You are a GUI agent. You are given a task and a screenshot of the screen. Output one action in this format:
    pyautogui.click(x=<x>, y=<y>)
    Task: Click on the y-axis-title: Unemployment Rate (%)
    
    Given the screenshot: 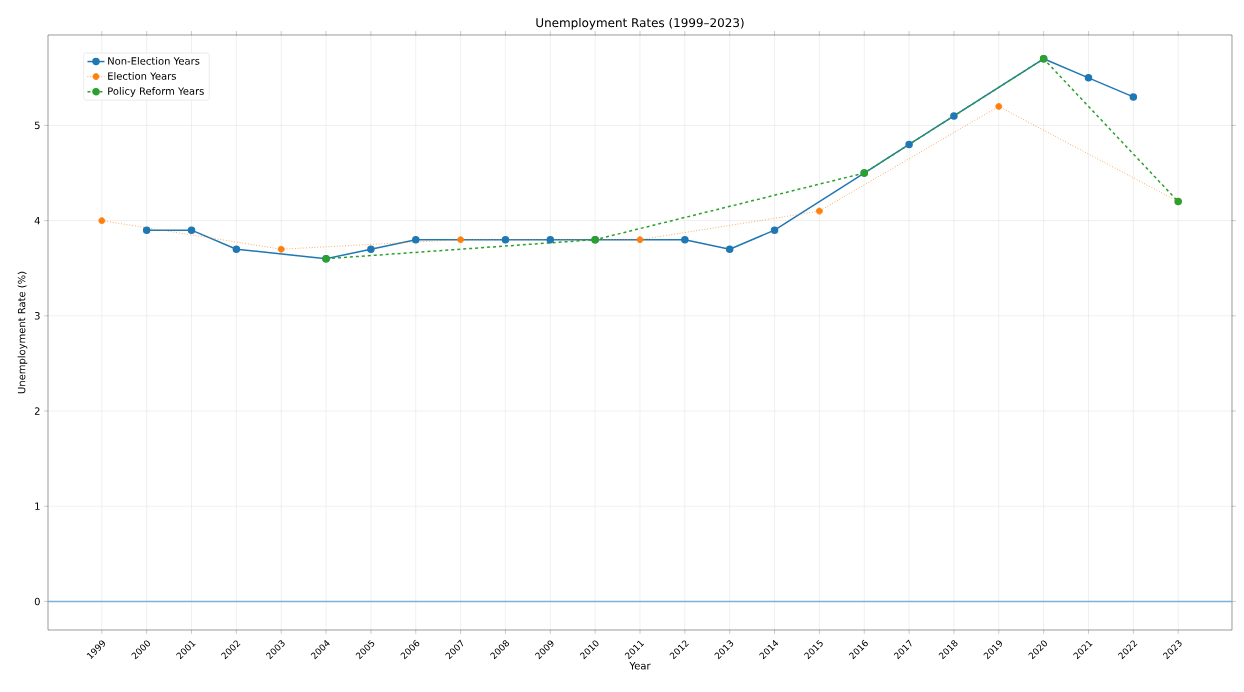 What is the action you would take?
    pyautogui.click(x=22, y=332)
    